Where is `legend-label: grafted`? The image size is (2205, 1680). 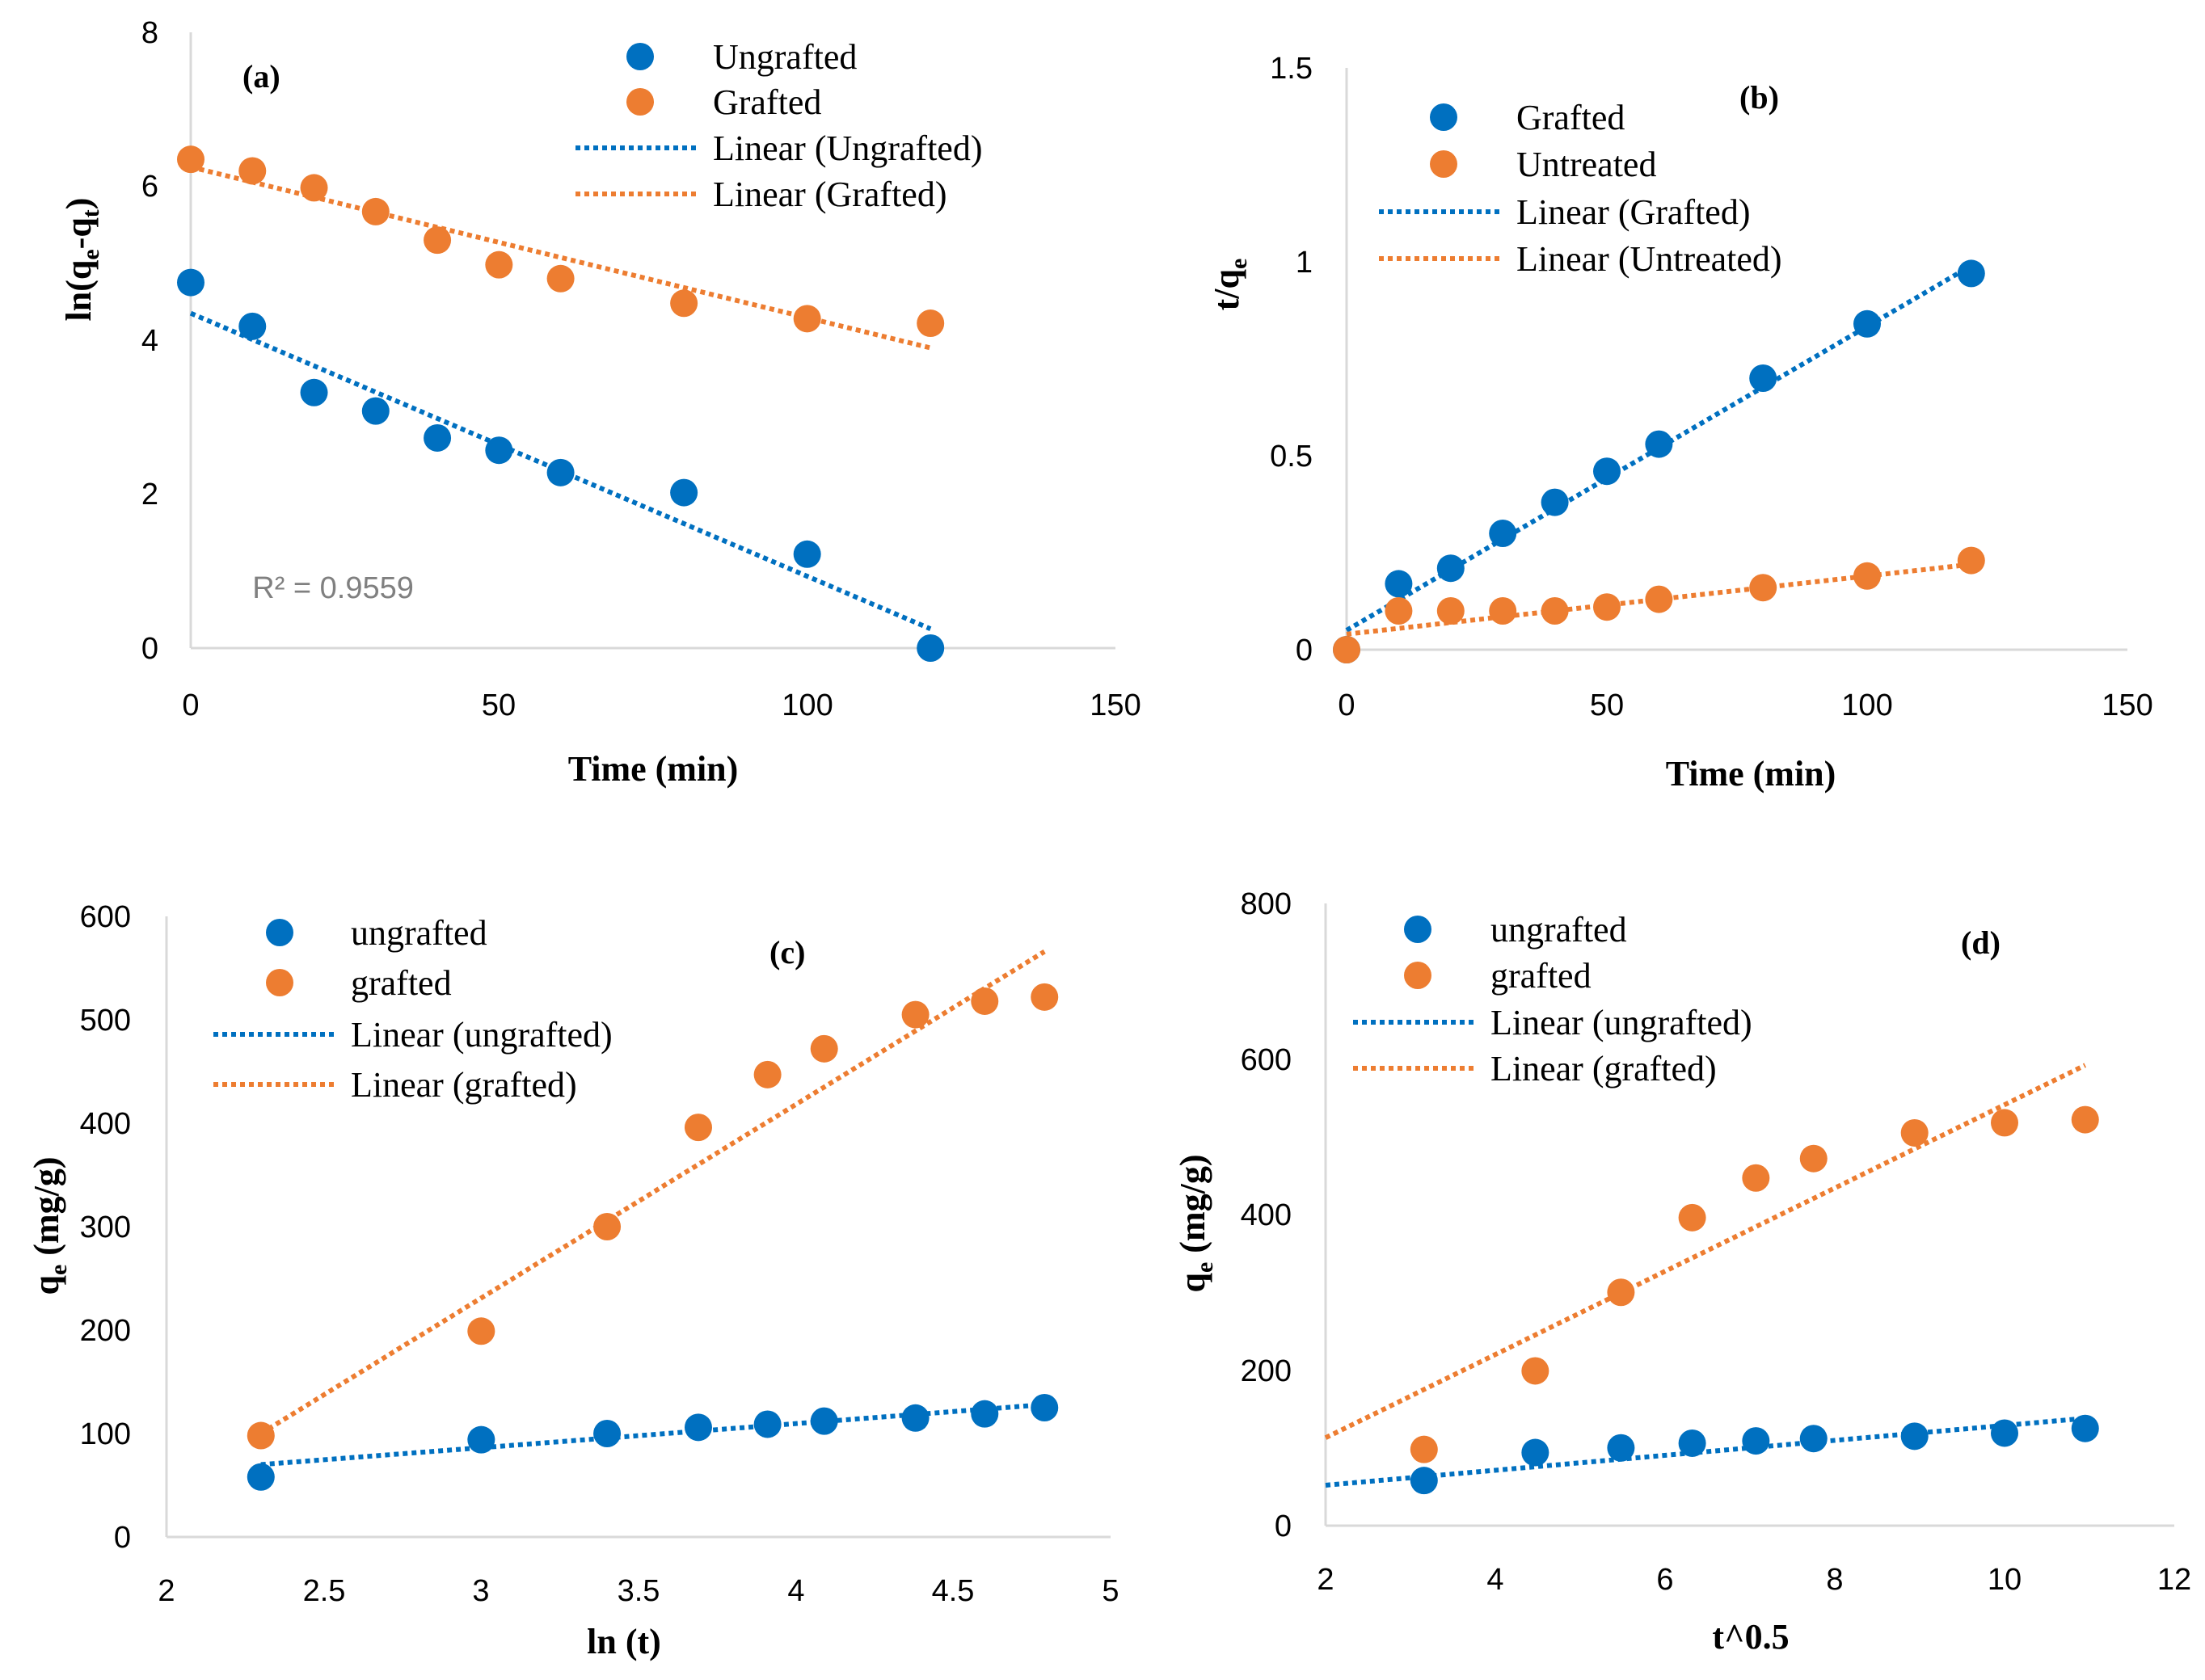
legend-label: grafted is located at coordinates (1541, 976).